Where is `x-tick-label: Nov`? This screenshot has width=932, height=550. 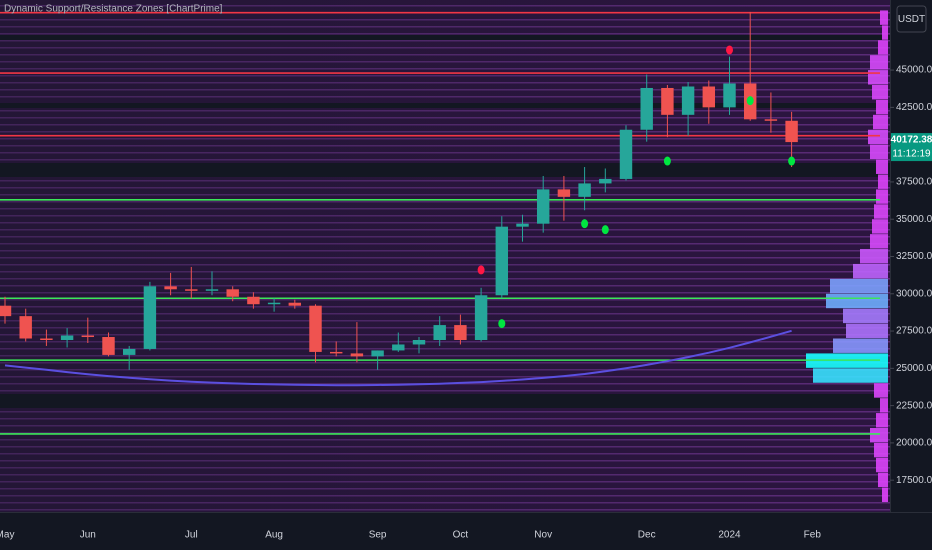 x-tick-label: Nov is located at coordinates (543, 535).